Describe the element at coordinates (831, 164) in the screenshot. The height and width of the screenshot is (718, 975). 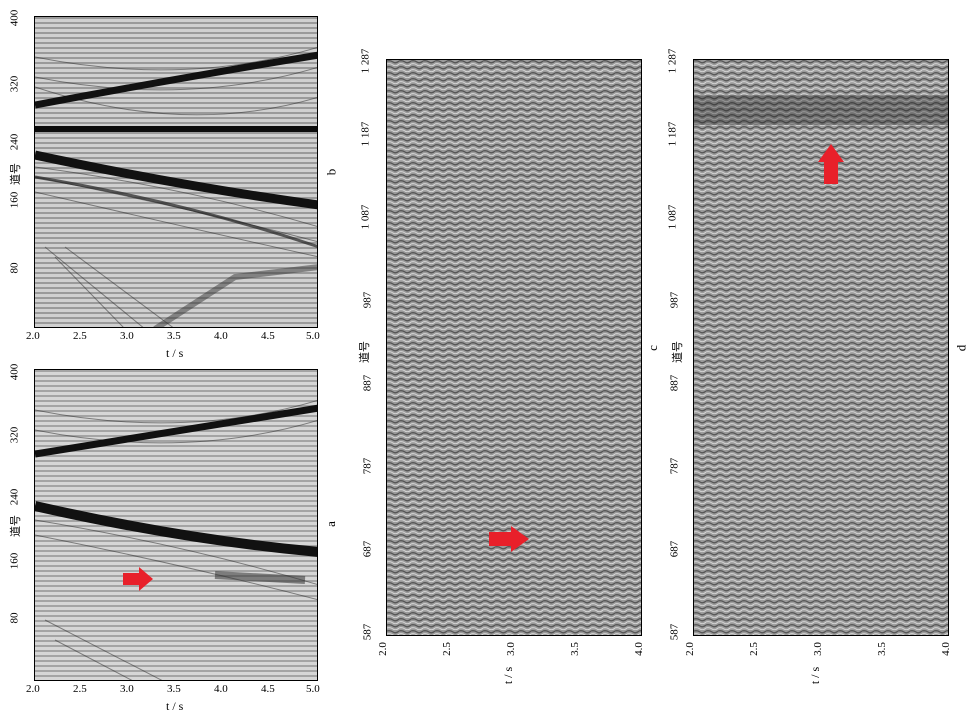
I see `red-arrow-d` at that location.